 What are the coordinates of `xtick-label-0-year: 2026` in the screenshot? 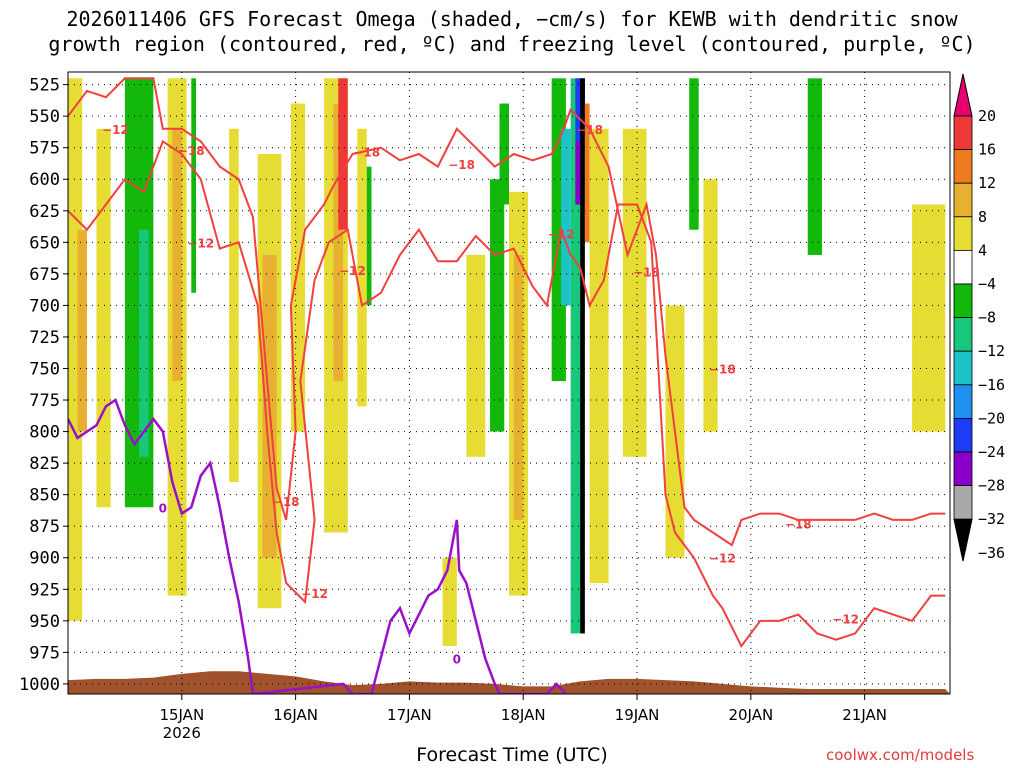 It's located at (182, 733).